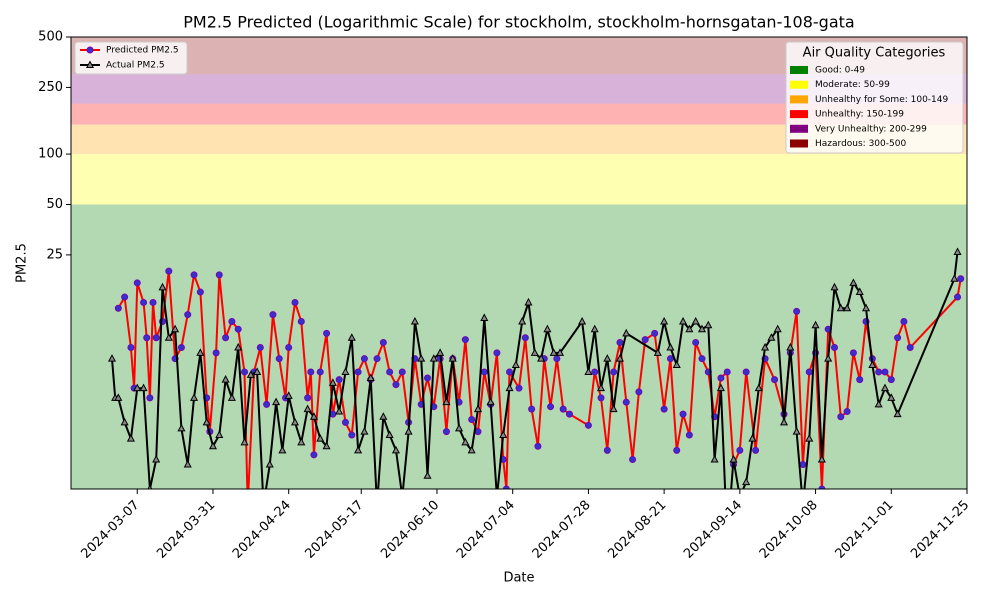 The image size is (1000, 604). What do you see at coordinates (789, 530) in the screenshot?
I see `x-tick-label: 2024-10-08` at bounding box center [789, 530].